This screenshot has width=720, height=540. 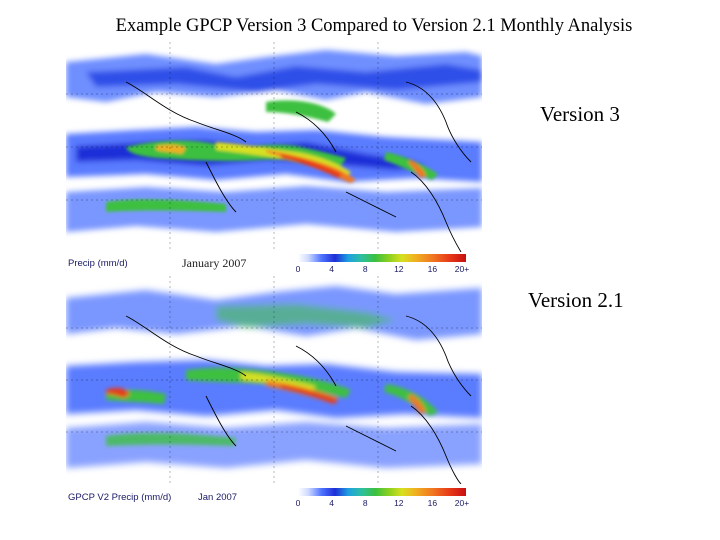 What do you see at coordinates (576, 300) in the screenshot?
I see `version-2-1-label: Version 2.1` at bounding box center [576, 300].